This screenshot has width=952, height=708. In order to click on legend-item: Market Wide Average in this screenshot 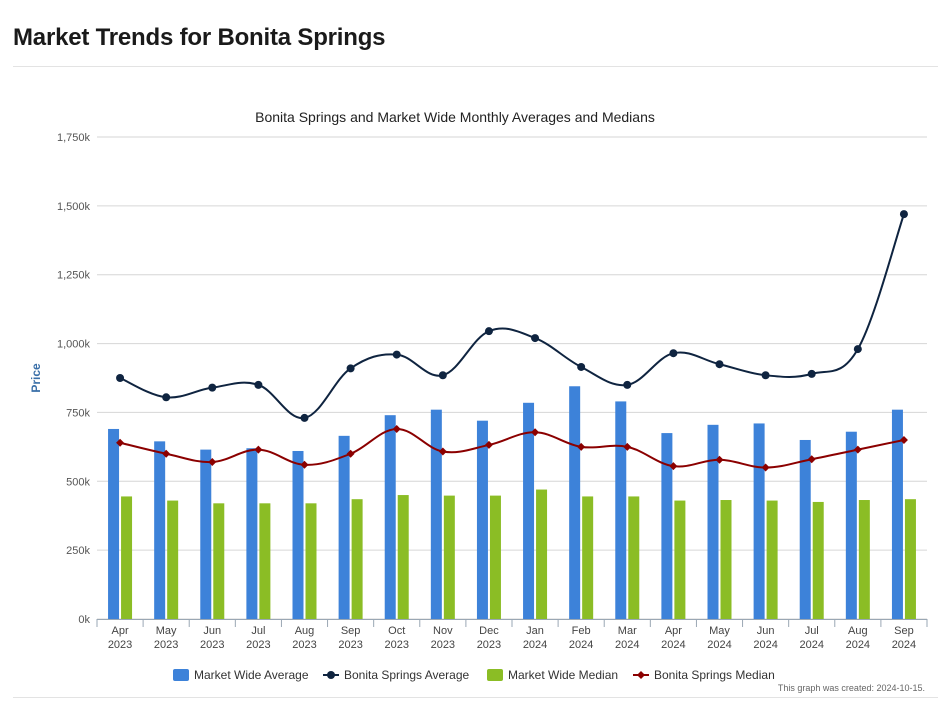, I will do `click(241, 675)`.